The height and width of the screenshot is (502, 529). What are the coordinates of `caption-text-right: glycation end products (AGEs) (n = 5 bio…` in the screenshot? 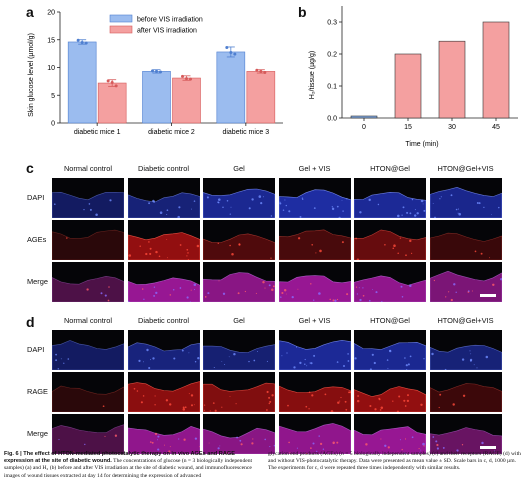 It's located at (394, 461).